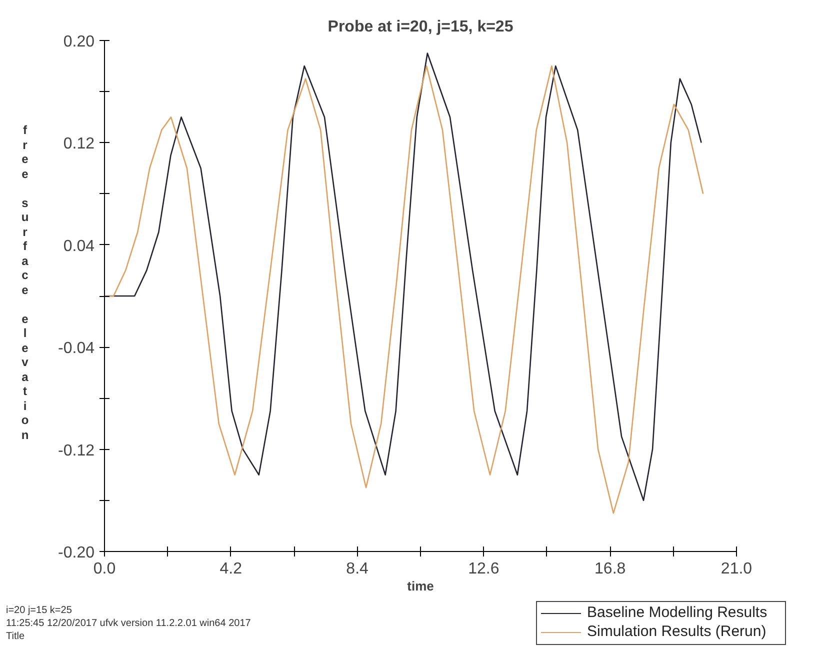 Image resolution: width=814 pixels, height=646 pixels. What do you see at coordinates (484, 569) in the screenshot?
I see `x-tick-label: 12.6` at bounding box center [484, 569].